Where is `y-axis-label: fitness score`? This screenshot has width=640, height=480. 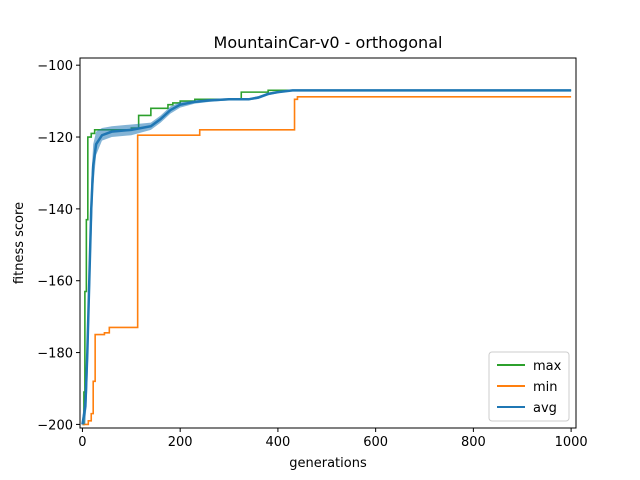 y-axis-label: fitness score is located at coordinates (19, 243).